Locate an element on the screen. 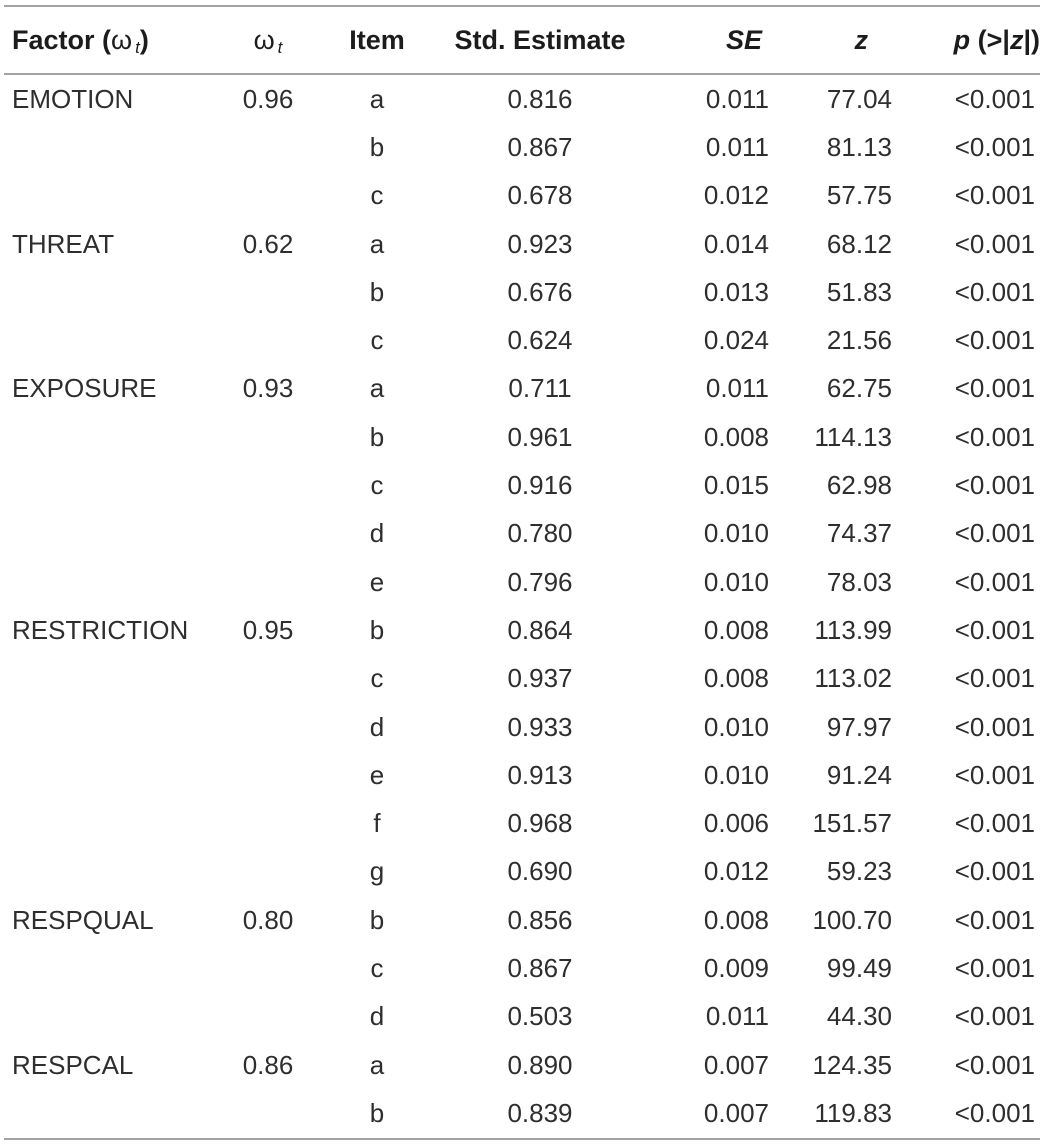  table-row: d 0.780 0.010 74.37 <0.001 is located at coordinates (522, 534).